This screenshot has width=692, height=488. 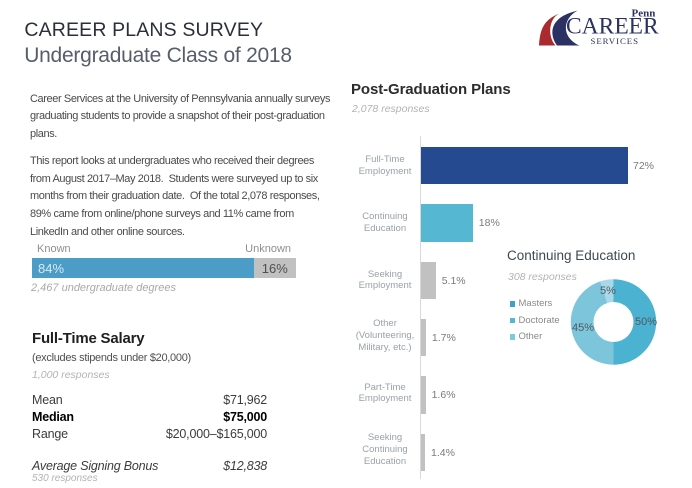 I want to click on svg-text: Penn, so click(x=644, y=14).